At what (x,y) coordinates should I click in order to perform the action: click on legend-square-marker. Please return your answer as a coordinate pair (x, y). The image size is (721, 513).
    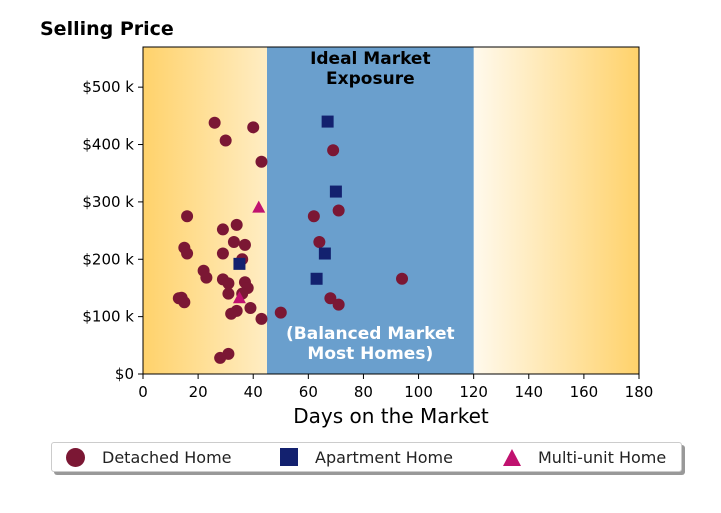
    Looking at the image, I should click on (289, 457).